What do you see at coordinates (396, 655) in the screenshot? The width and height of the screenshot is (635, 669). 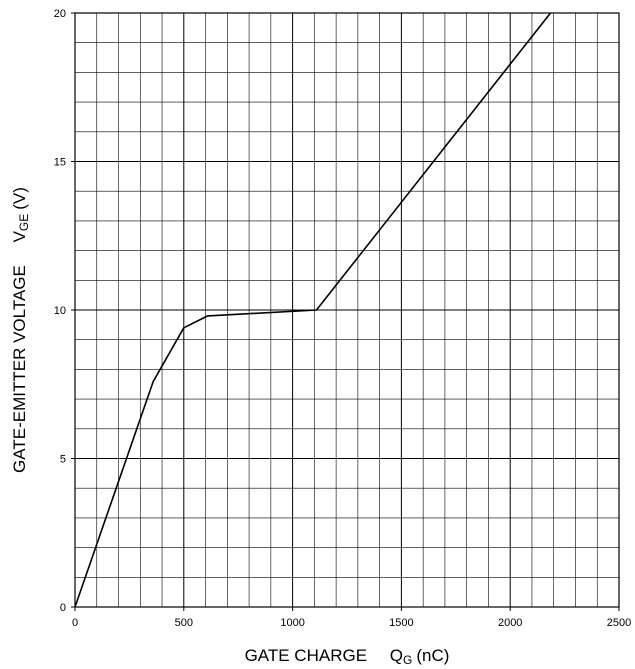 I see `x-axis-symbol: Q` at bounding box center [396, 655].